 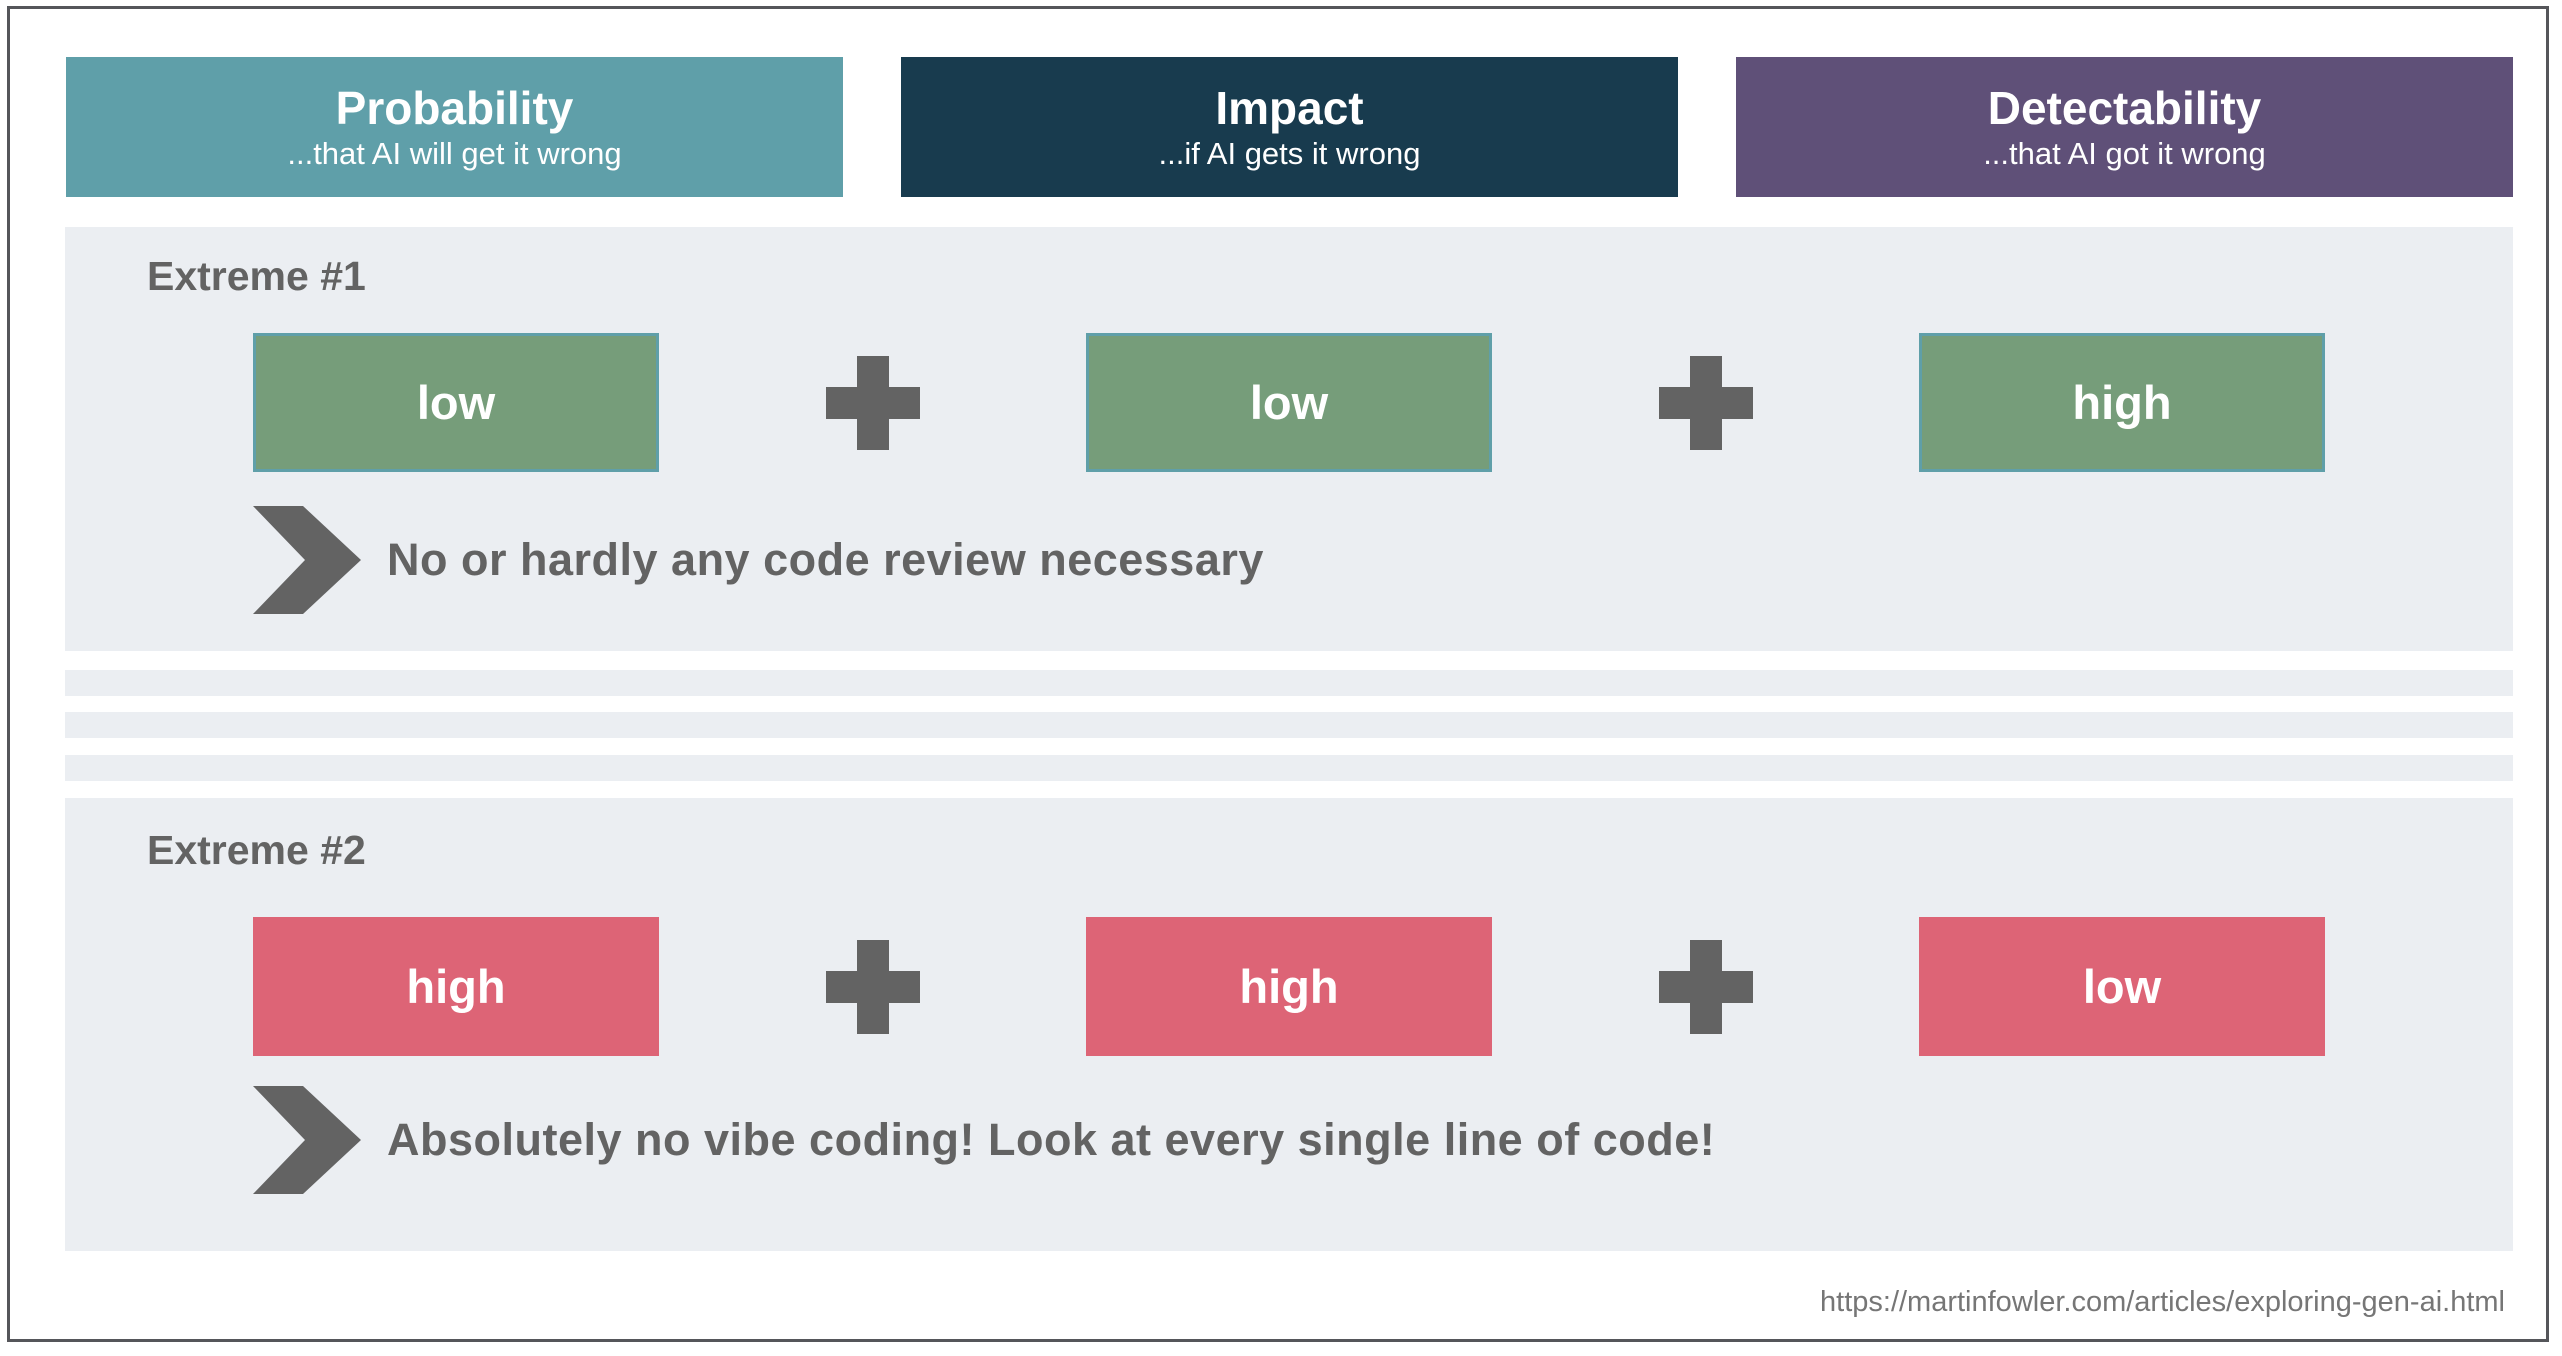 What do you see at coordinates (454, 154) in the screenshot?
I see `header-probability-subtitle: ...that AI will get it wrong` at bounding box center [454, 154].